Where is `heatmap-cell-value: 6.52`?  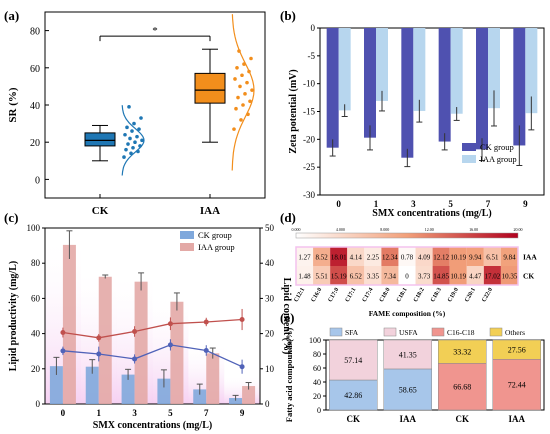
heatmap-cell-value: 6.52 is located at coordinates (356, 277).